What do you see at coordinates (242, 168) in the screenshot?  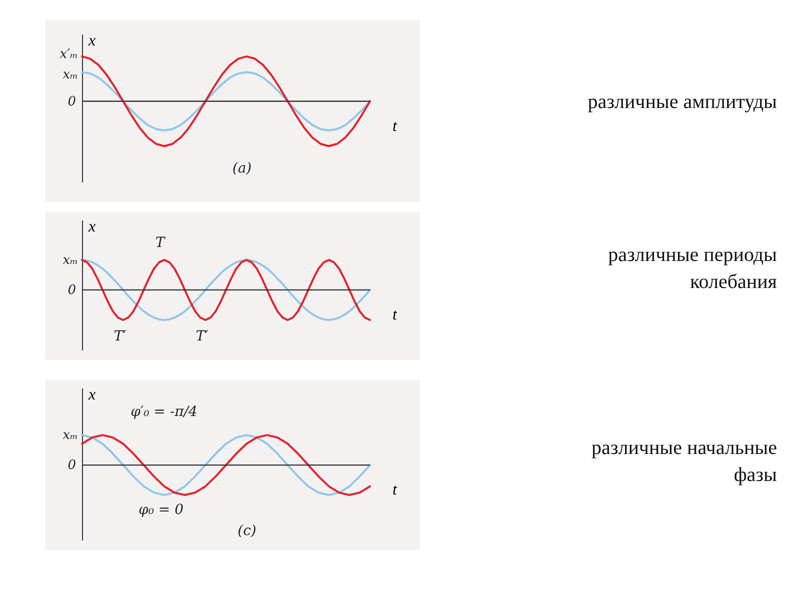 I see `text: (a)` at bounding box center [242, 168].